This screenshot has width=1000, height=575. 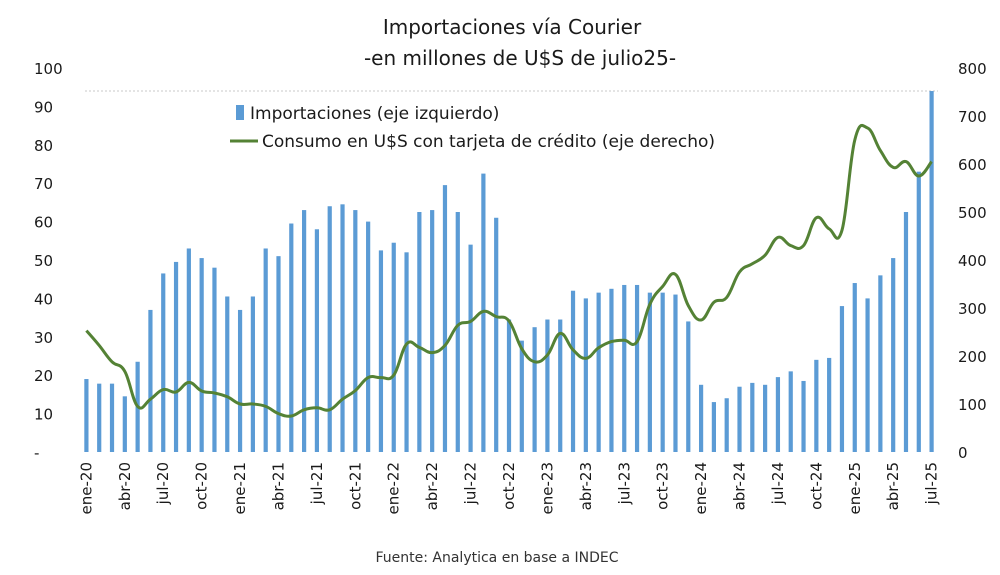 I want to click on right-tick-label: 100, so click(x=972, y=405).